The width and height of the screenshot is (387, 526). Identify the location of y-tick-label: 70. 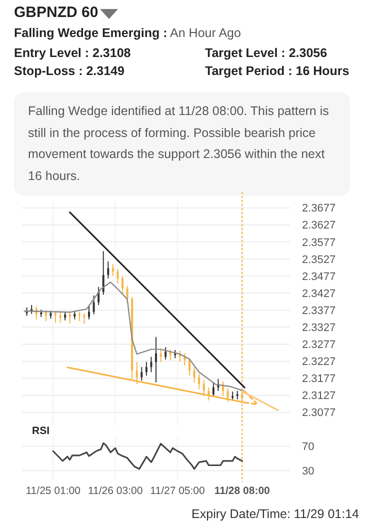
(308, 447).